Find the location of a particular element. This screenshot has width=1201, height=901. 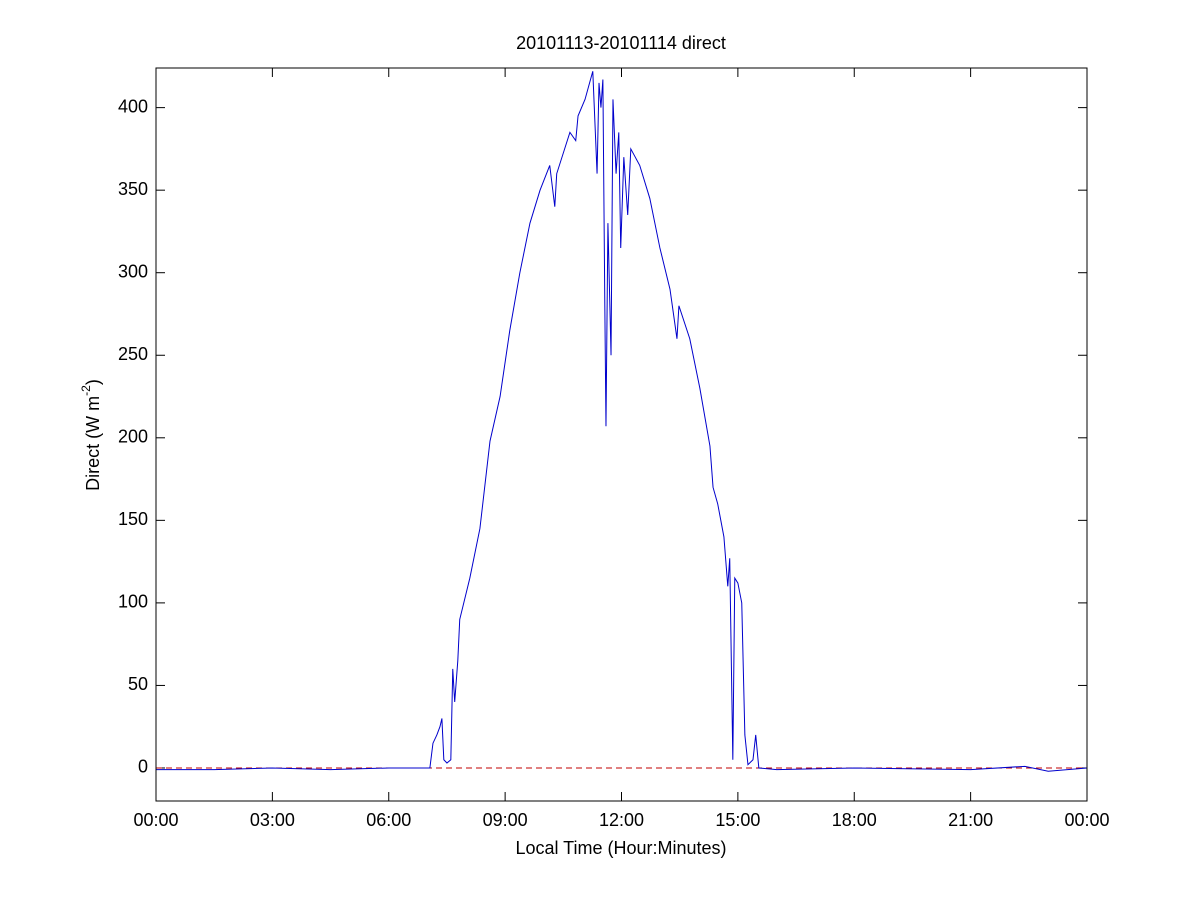

x-tick-label: 03:00 is located at coordinates (272, 820).